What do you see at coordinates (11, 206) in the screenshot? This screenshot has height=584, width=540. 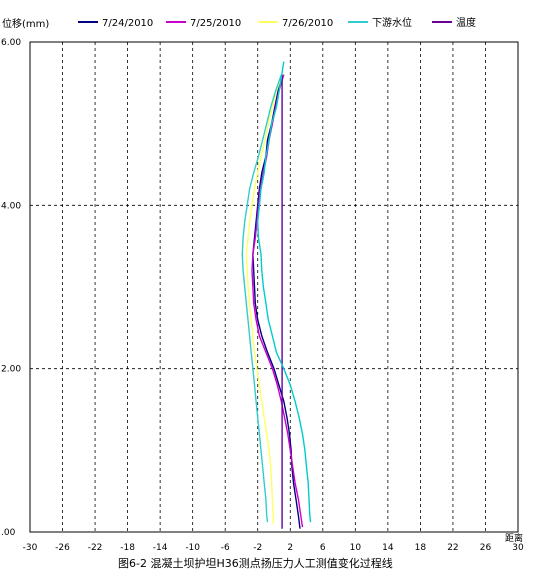 I see `y-tick-label: 4.00` at bounding box center [11, 206].